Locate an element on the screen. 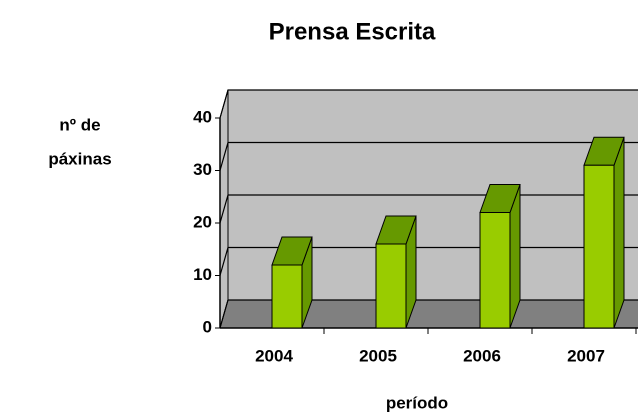 This screenshot has width=638, height=420. y-tick-label: 30 is located at coordinates (202, 169).